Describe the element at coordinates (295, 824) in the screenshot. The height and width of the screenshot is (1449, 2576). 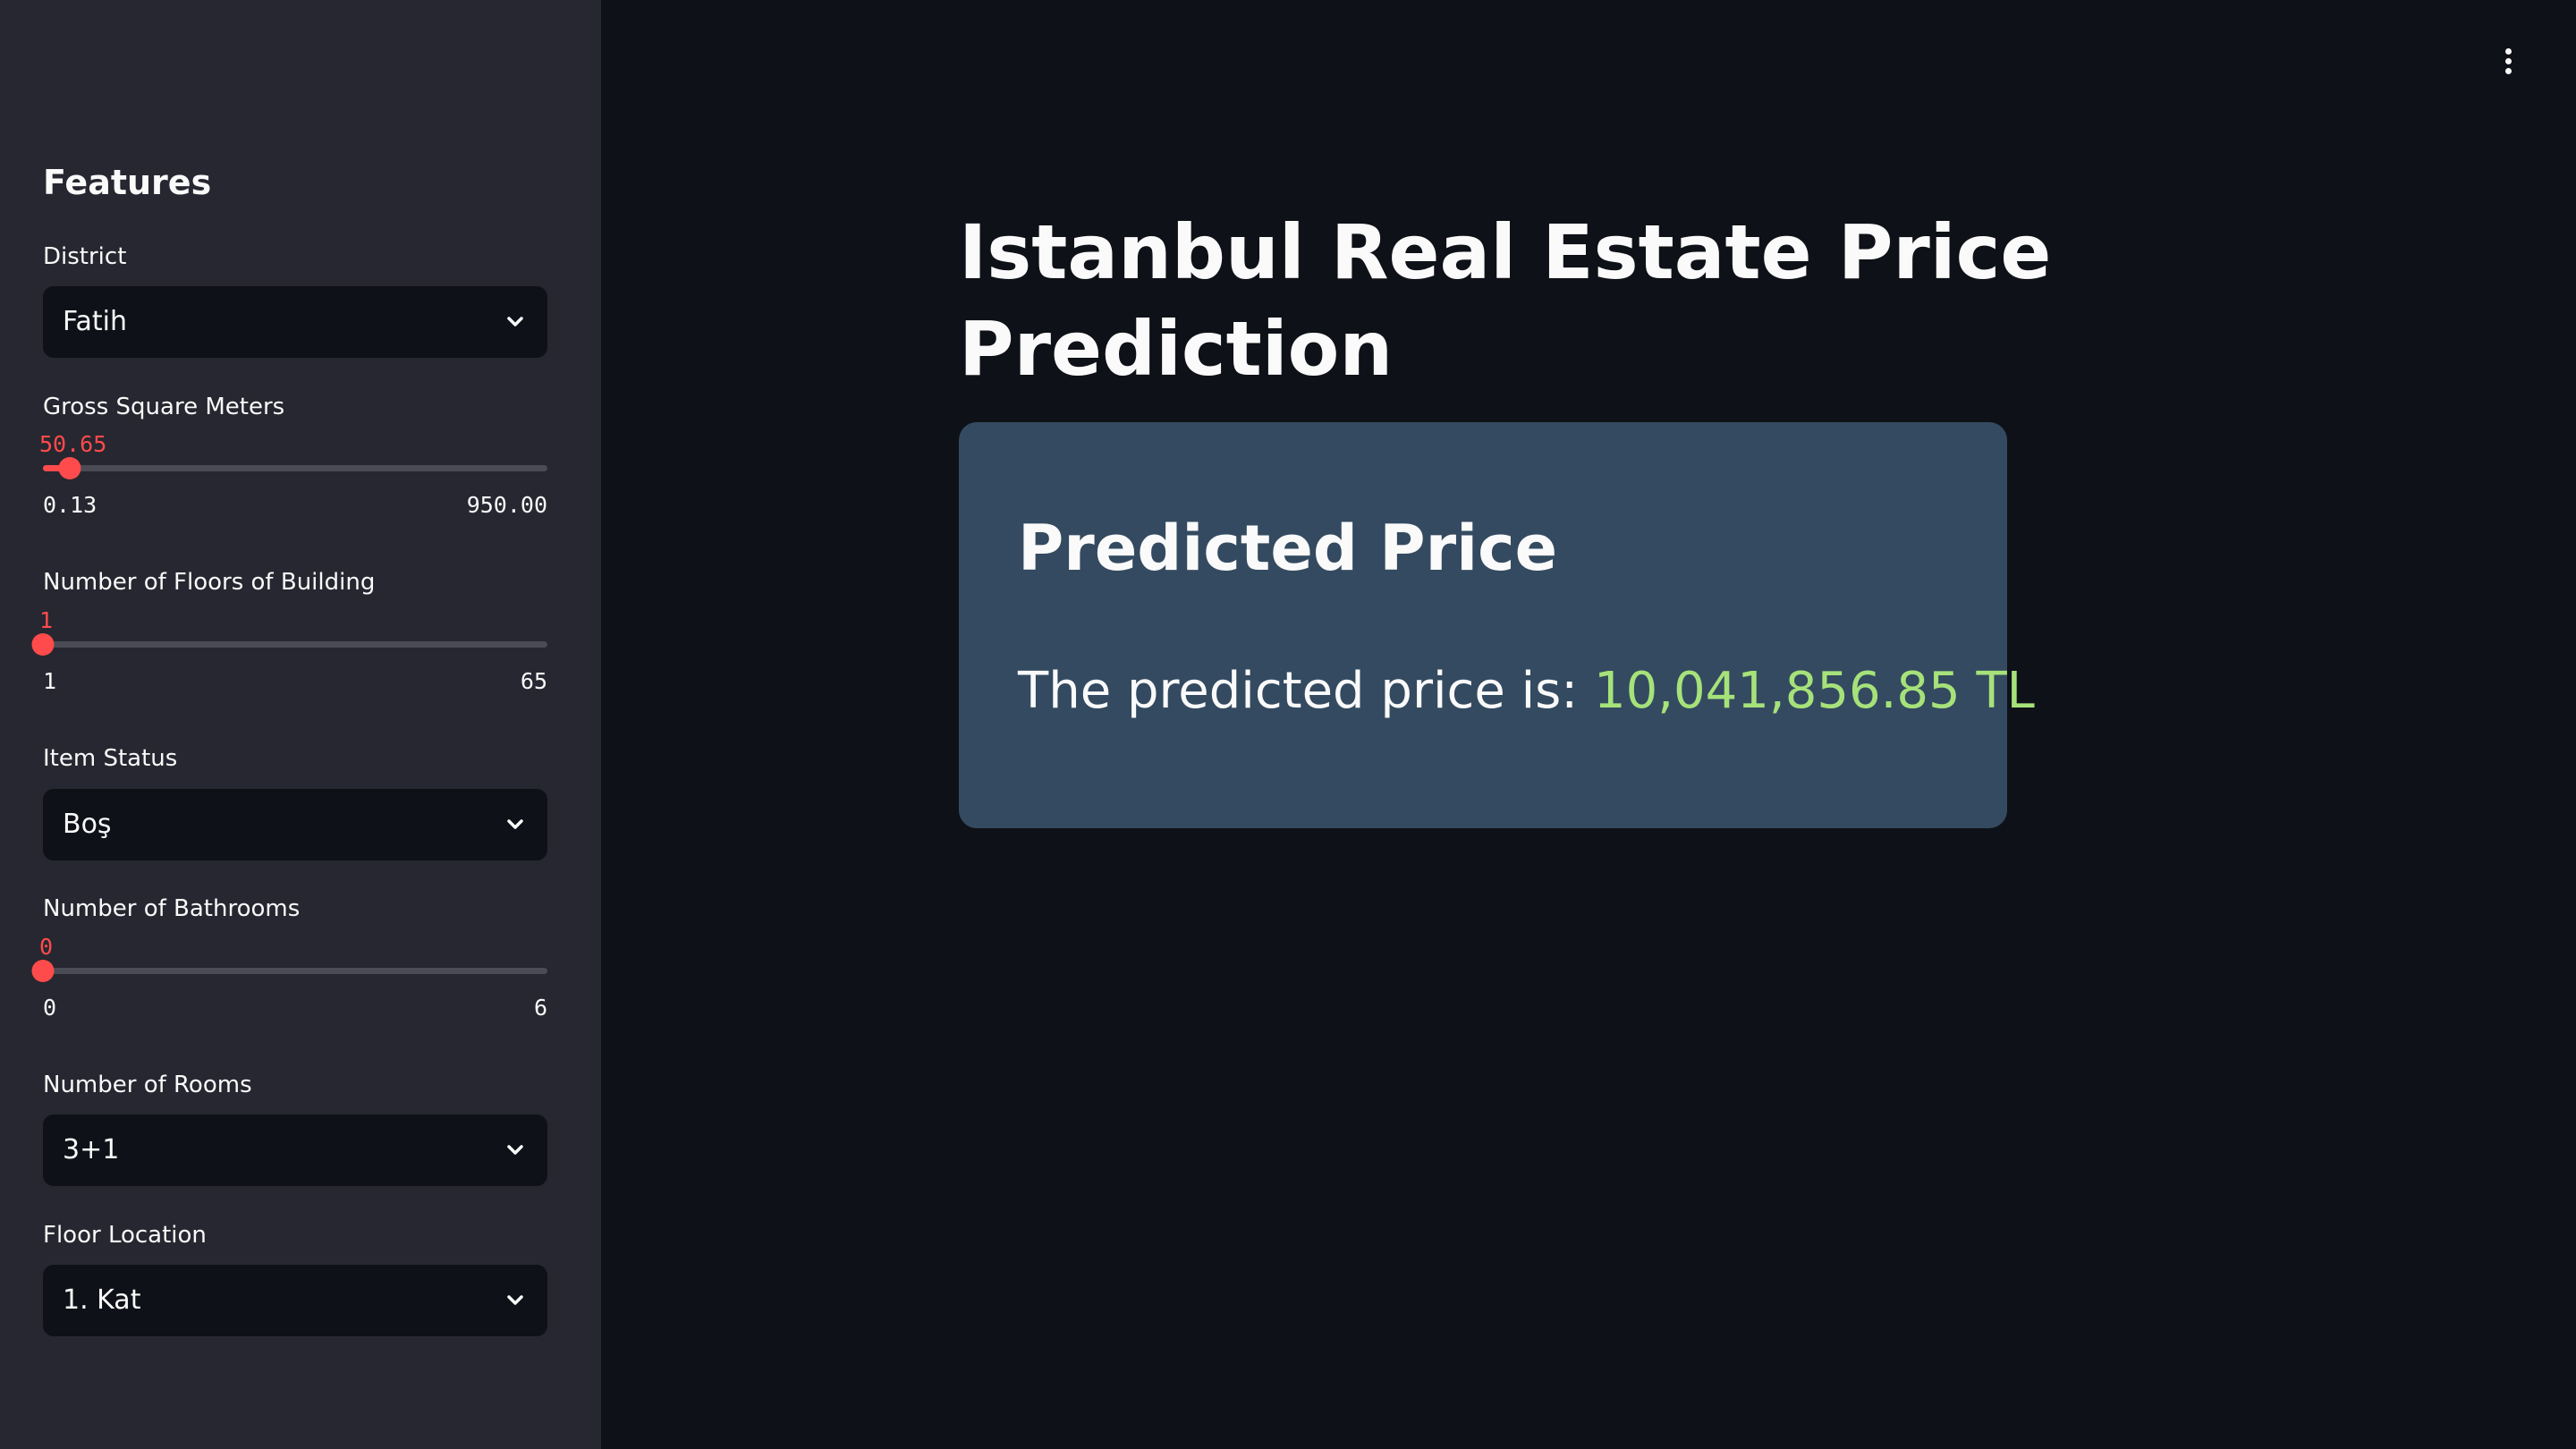
I see `item-status-select: Boş` at that location.